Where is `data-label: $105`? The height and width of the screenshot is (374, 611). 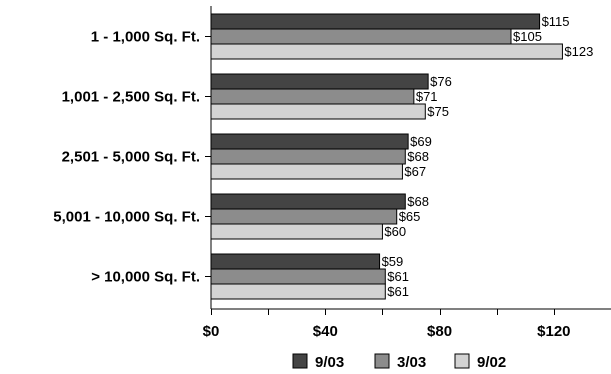 data-label: $105 is located at coordinates (527, 36).